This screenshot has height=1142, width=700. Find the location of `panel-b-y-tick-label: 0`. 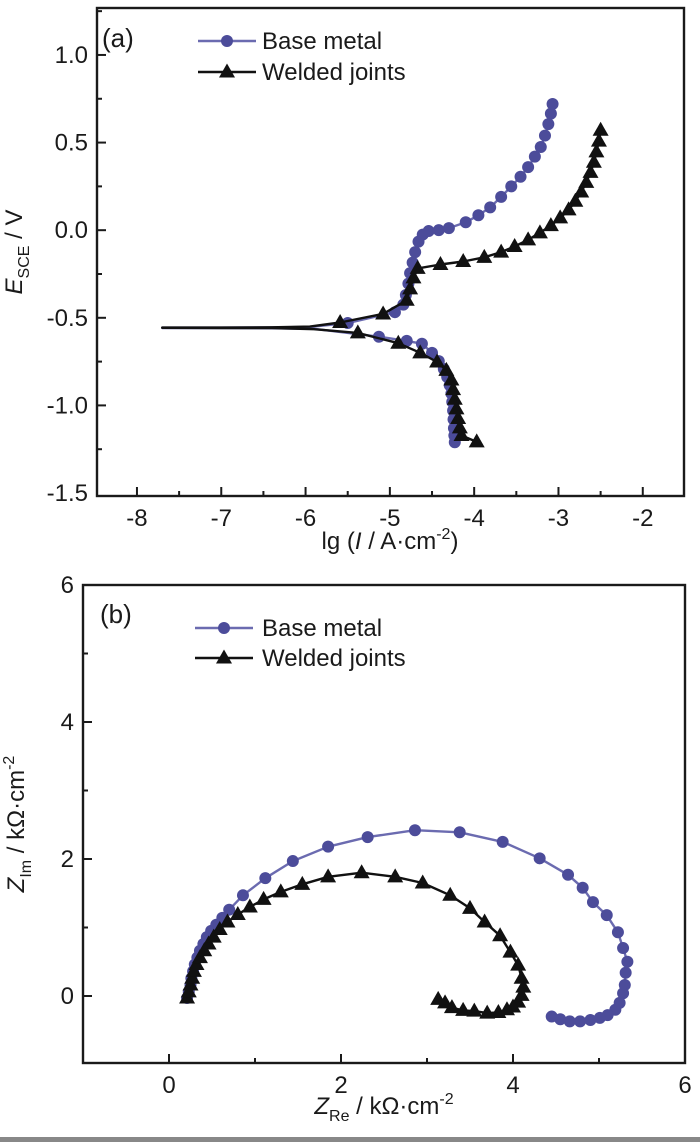

panel-b-y-tick-label: 0 is located at coordinates (67, 996).